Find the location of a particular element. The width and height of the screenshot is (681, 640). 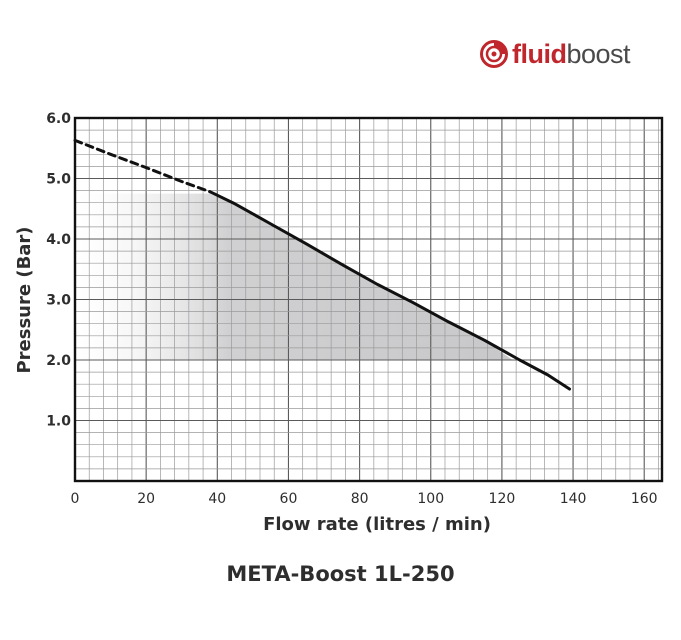

x-tick-label: 0 is located at coordinates (75, 499).